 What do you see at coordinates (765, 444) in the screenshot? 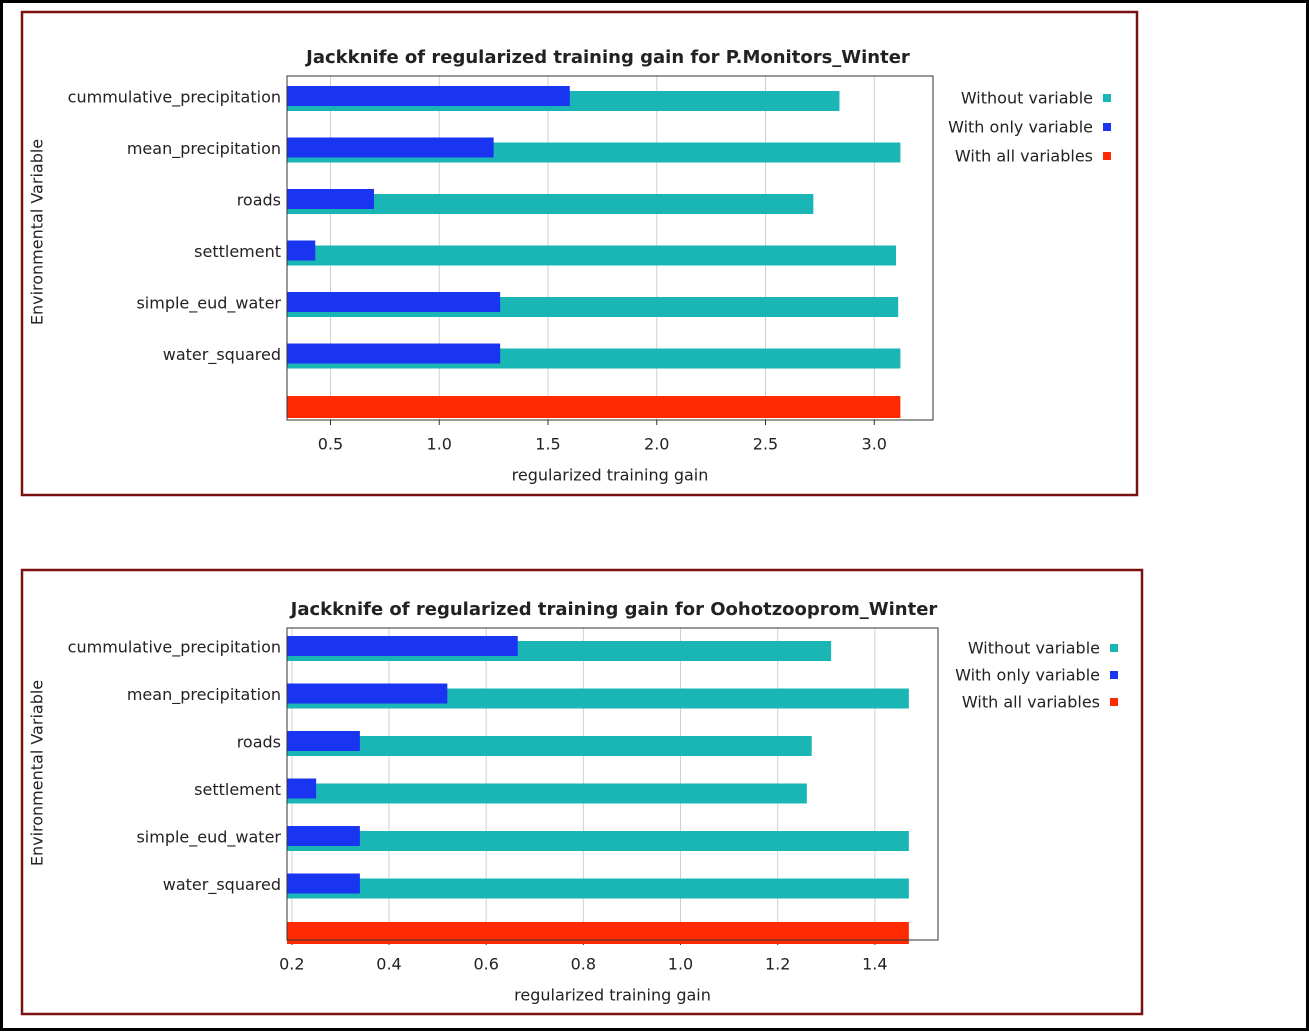
I see `x-tick-label: 2.5` at bounding box center [765, 444].